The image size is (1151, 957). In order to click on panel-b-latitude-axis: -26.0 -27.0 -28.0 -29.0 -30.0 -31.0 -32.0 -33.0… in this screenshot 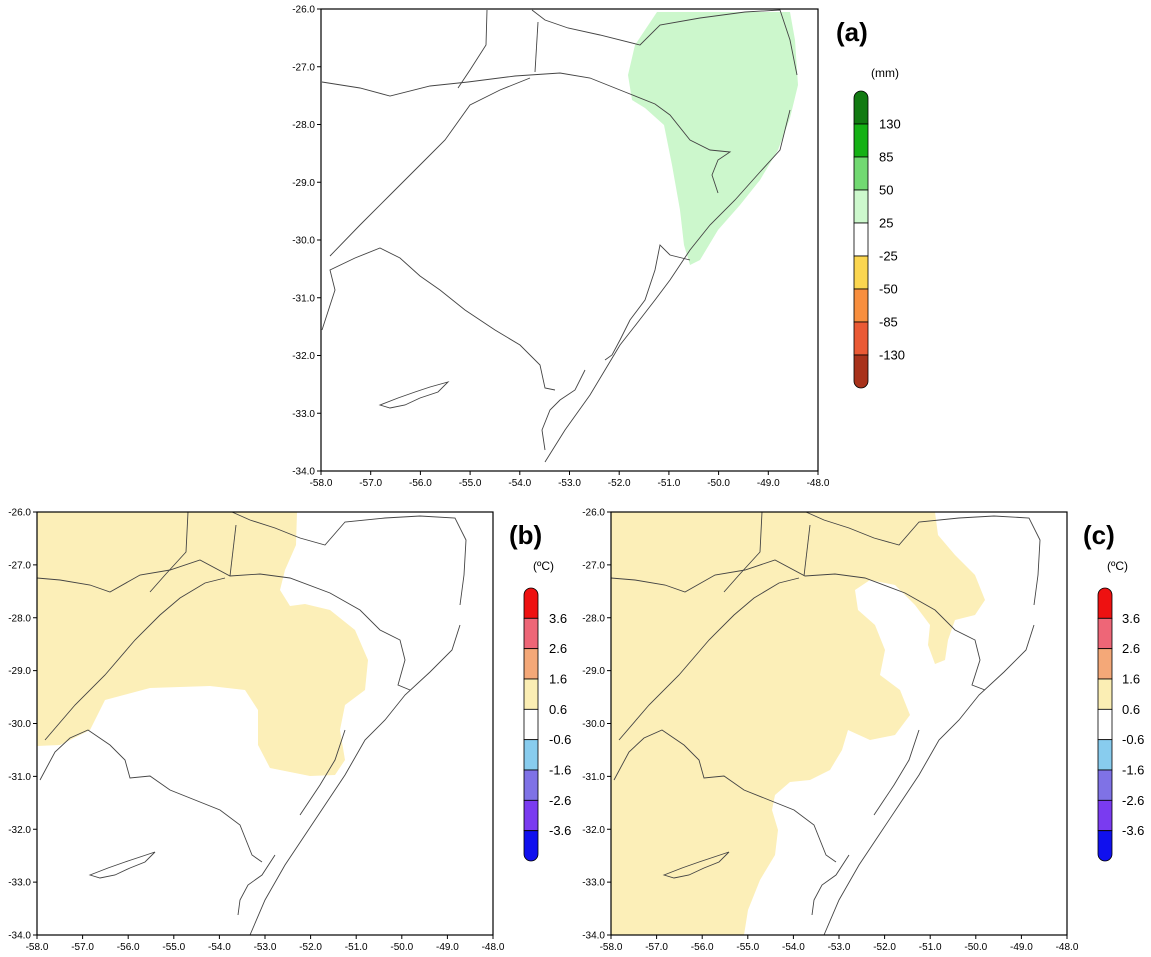, I will do `click(22, 725)`.